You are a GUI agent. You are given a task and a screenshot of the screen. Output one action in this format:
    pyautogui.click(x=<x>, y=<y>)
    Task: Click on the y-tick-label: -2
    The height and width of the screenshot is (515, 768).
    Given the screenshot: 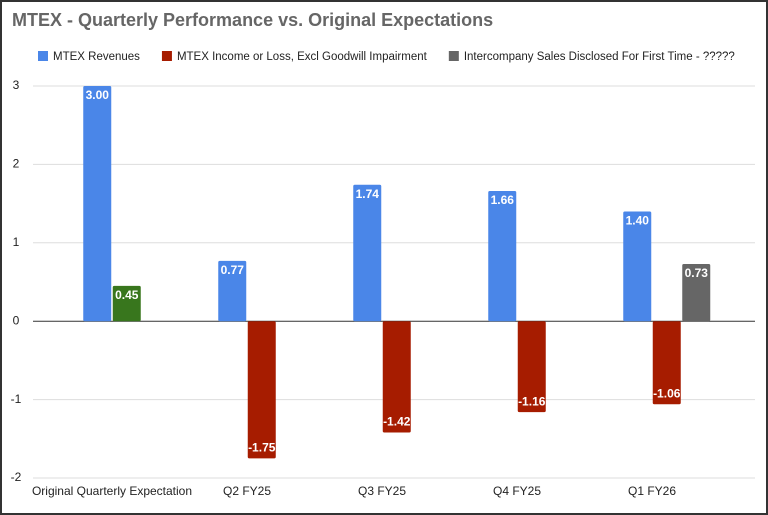 What is the action you would take?
    pyautogui.click(x=16, y=477)
    